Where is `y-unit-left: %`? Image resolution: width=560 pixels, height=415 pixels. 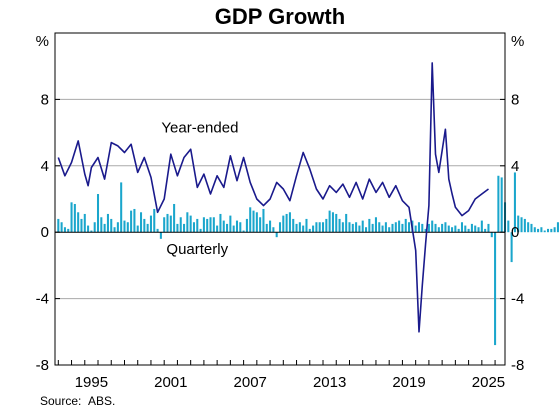 y-unit-left: % is located at coordinates (42, 41).